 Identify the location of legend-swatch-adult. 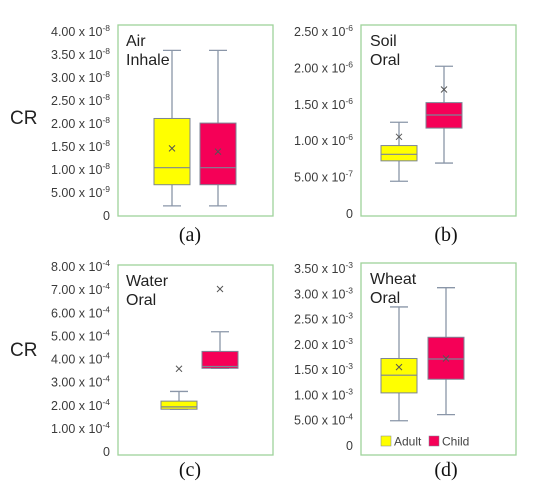
(386, 441).